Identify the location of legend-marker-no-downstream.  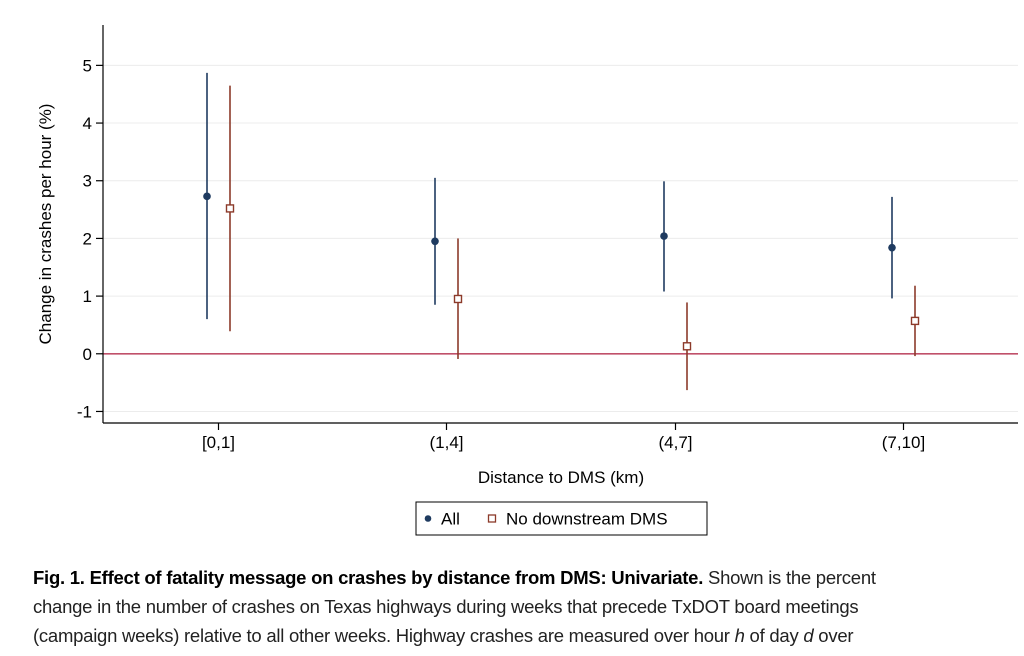
(492, 518).